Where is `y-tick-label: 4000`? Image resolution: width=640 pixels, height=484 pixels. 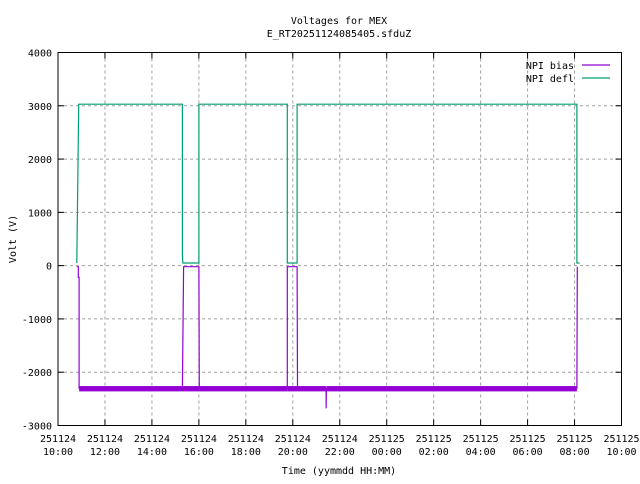
y-tick-label: 4000 is located at coordinates (40, 54).